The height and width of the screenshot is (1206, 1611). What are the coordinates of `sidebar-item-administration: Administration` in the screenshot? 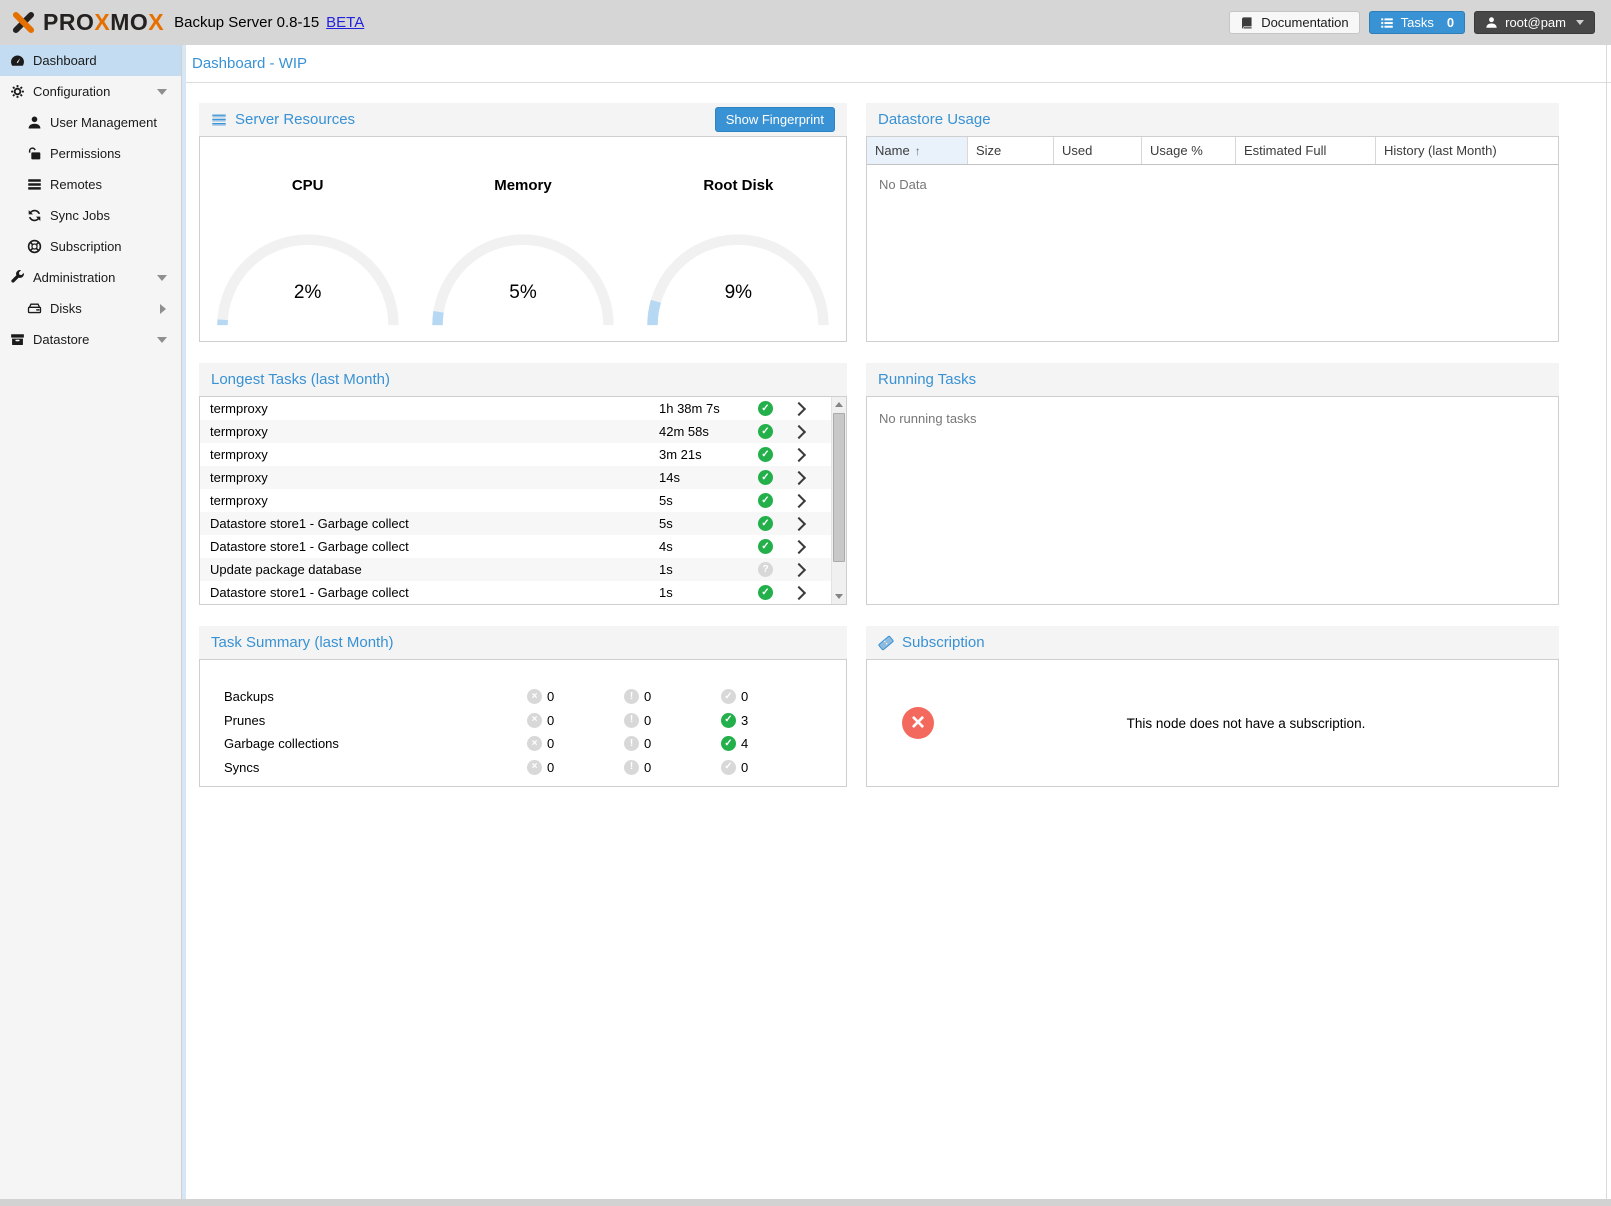 It's located at (90, 277).